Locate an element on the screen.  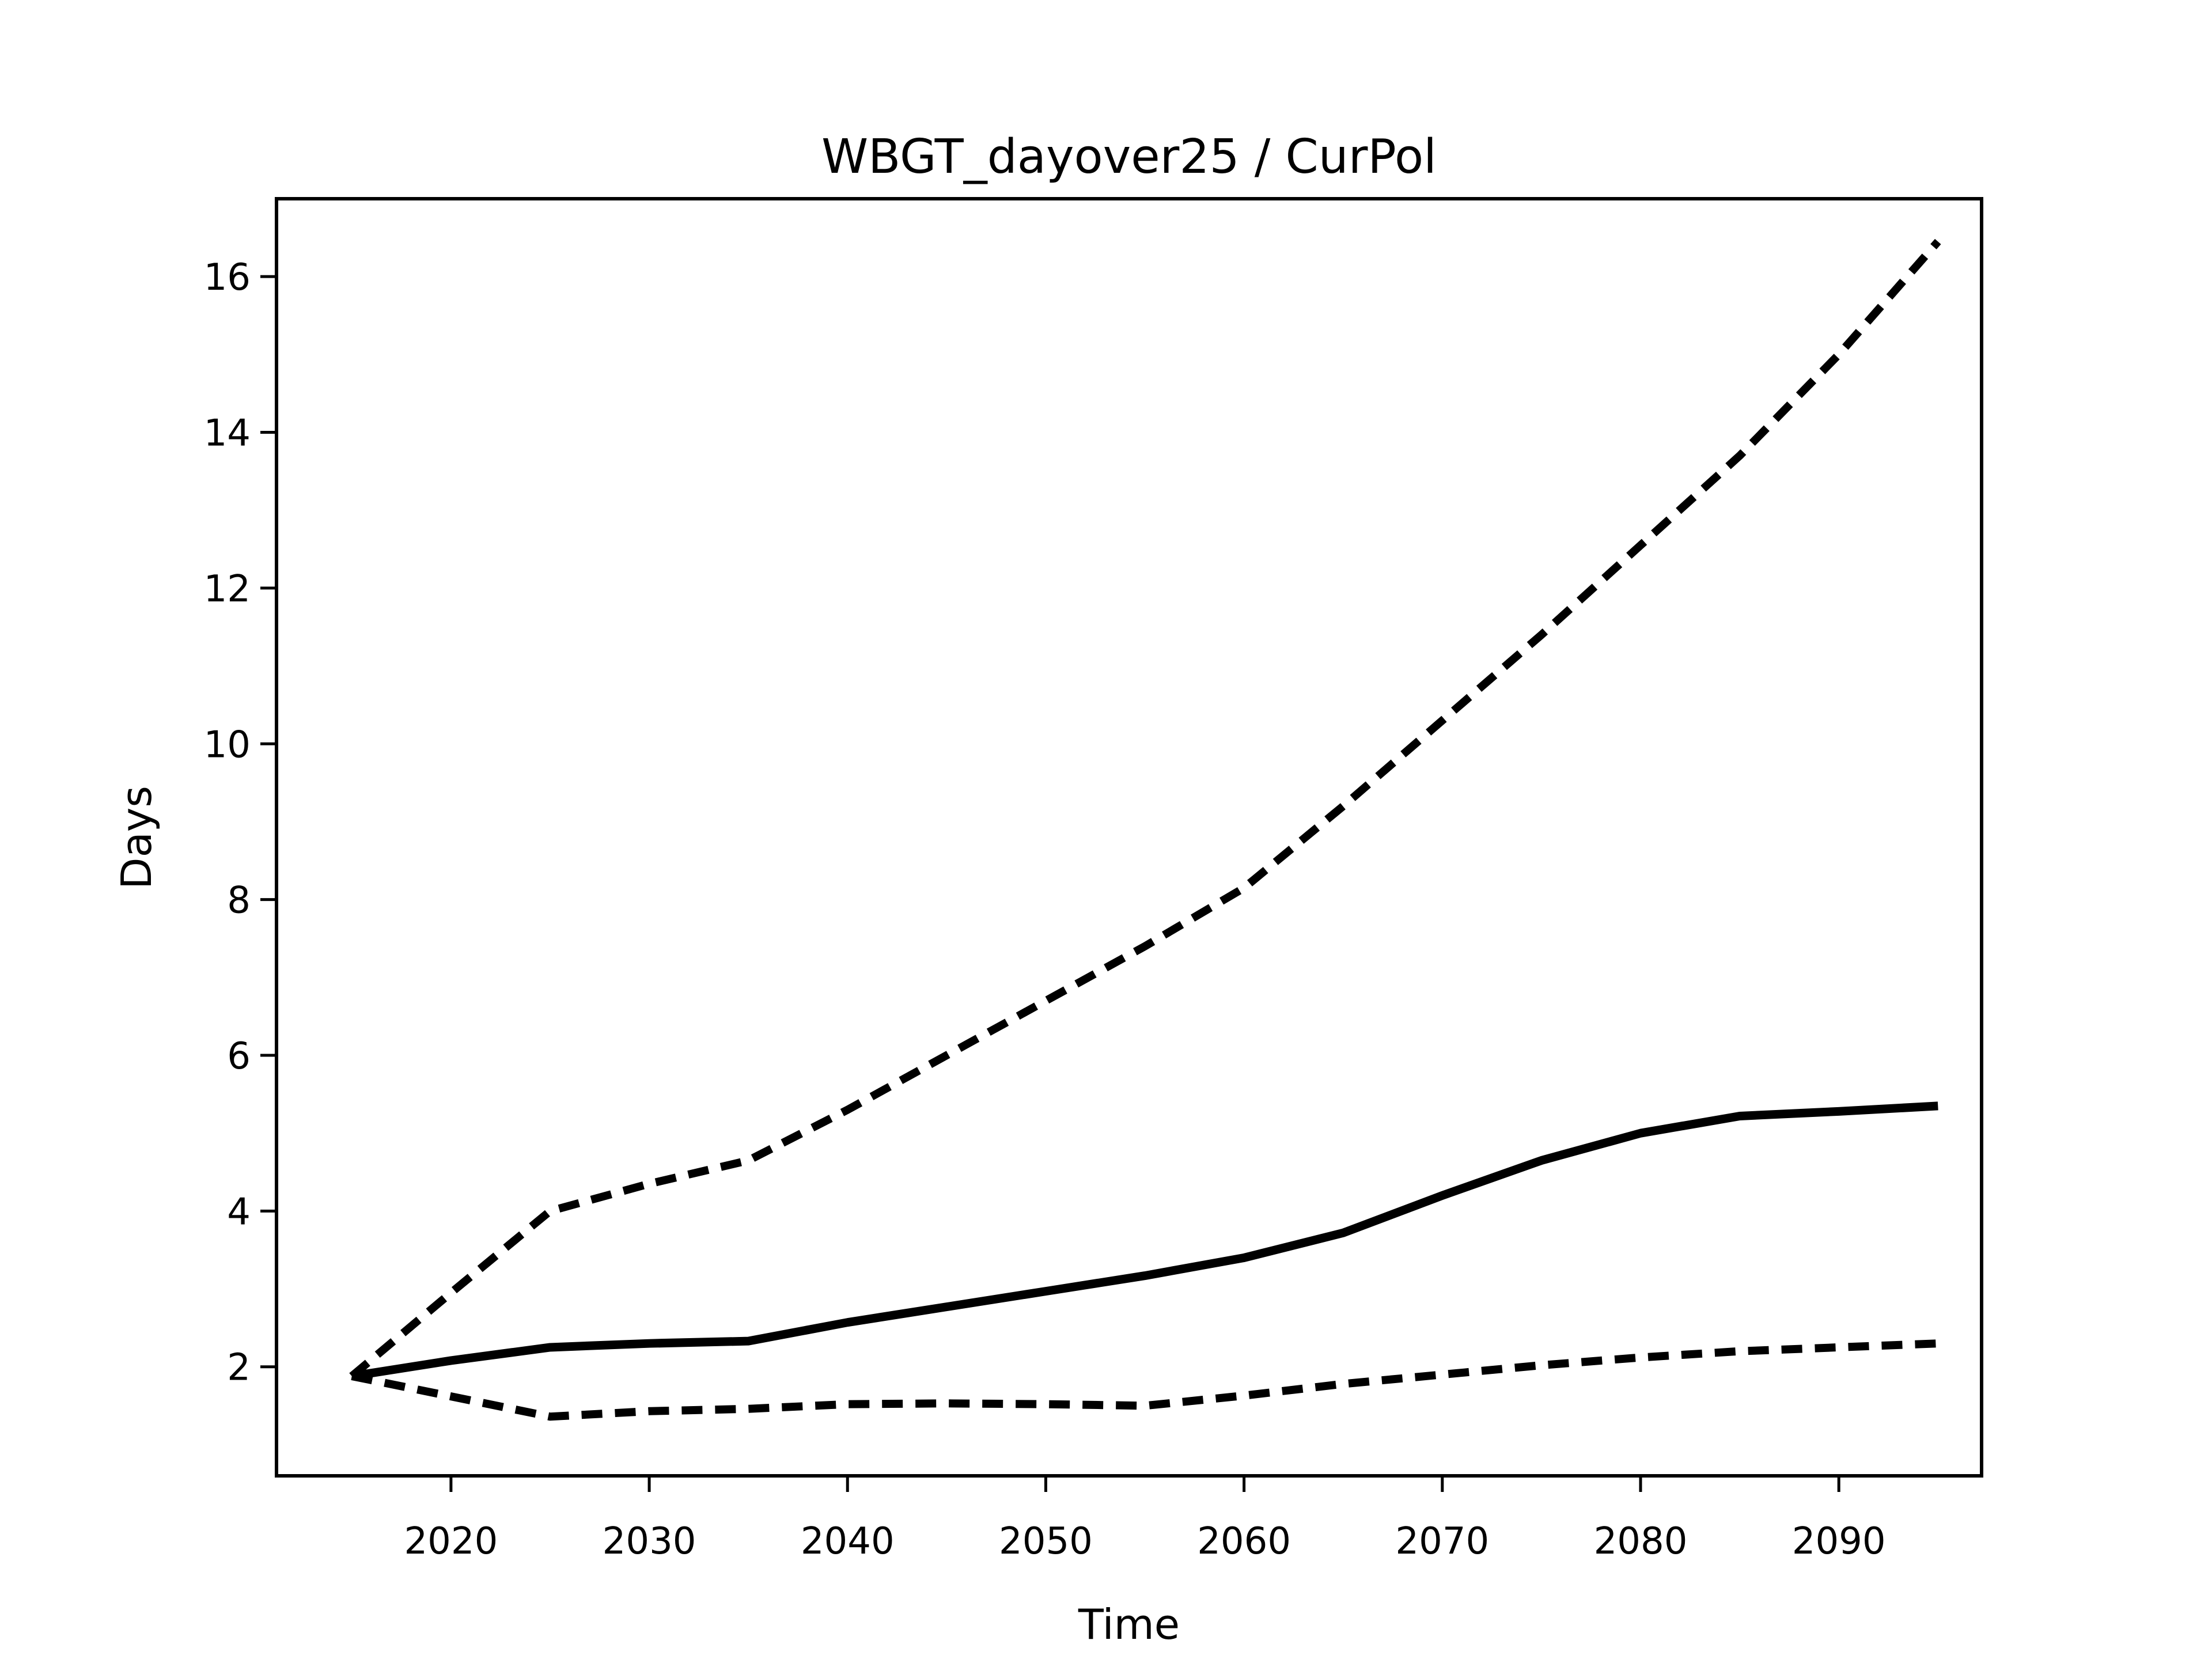
series-lower-bound-line is located at coordinates (1144, 1380).